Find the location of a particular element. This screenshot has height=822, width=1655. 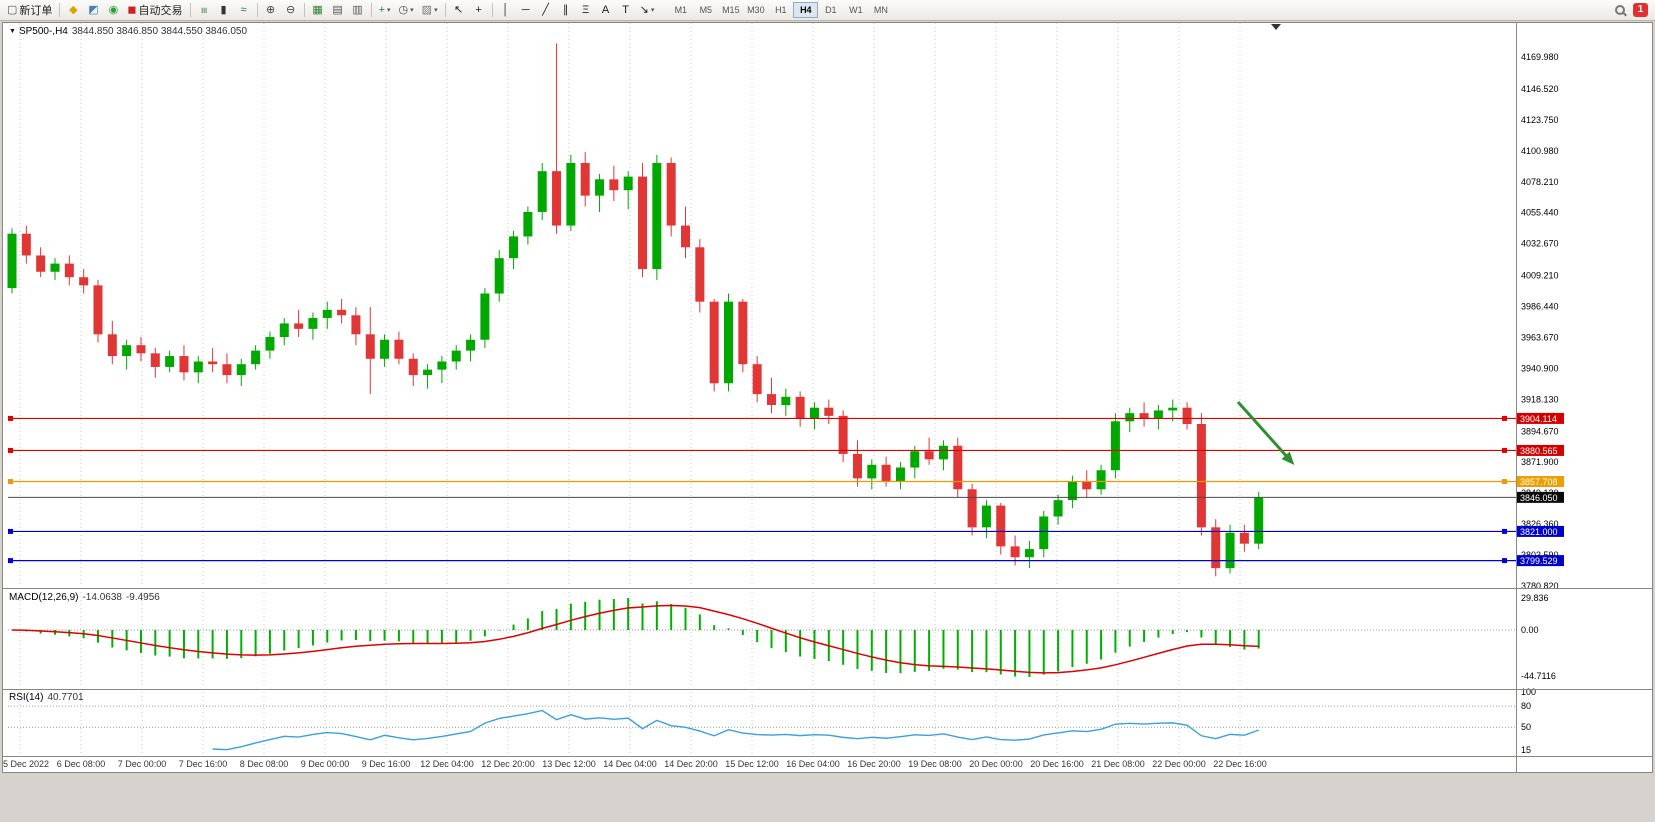

templates-button: ▨ ▾ is located at coordinates (430, 10).